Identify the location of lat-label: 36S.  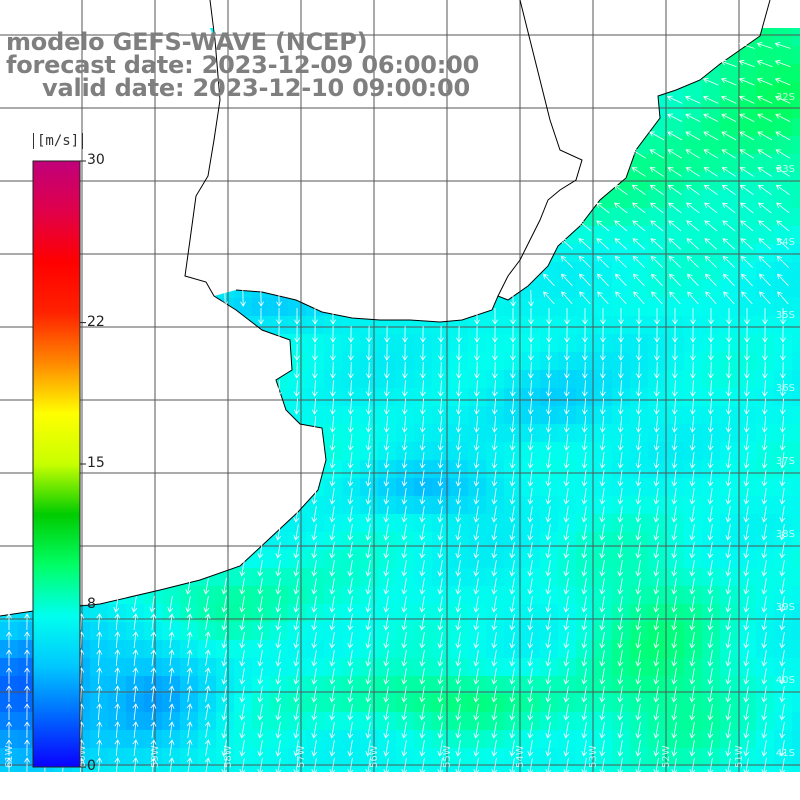
(785, 388).